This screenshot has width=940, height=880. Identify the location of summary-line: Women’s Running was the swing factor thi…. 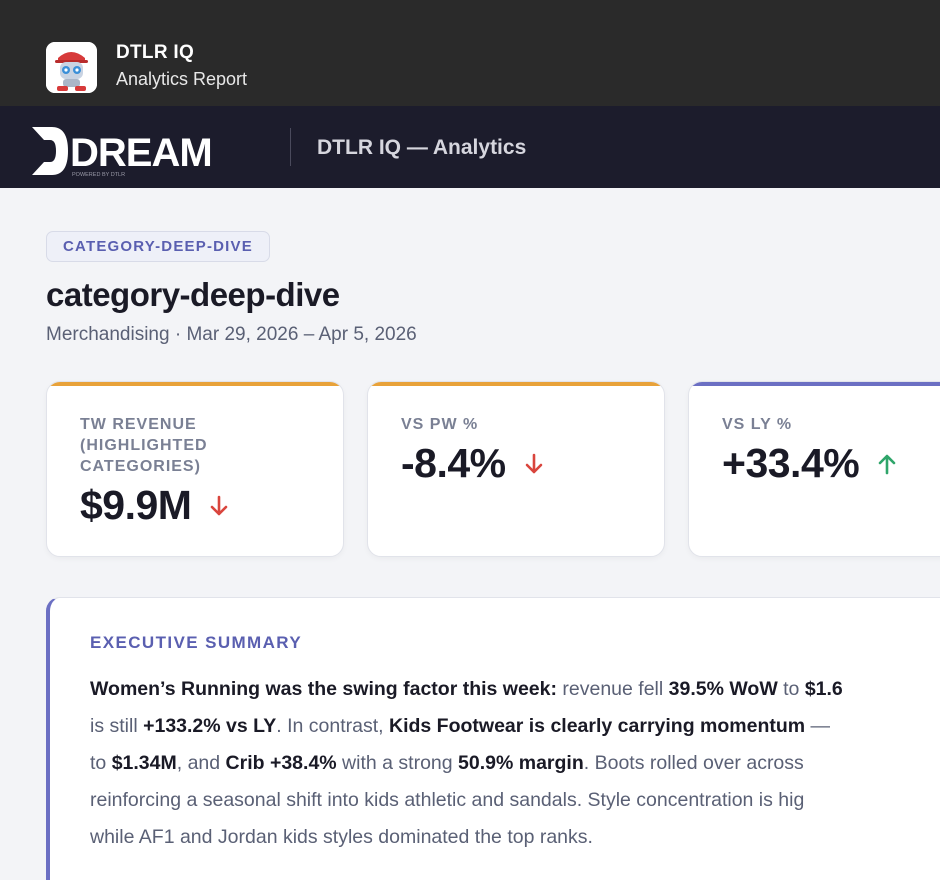
(515, 689).